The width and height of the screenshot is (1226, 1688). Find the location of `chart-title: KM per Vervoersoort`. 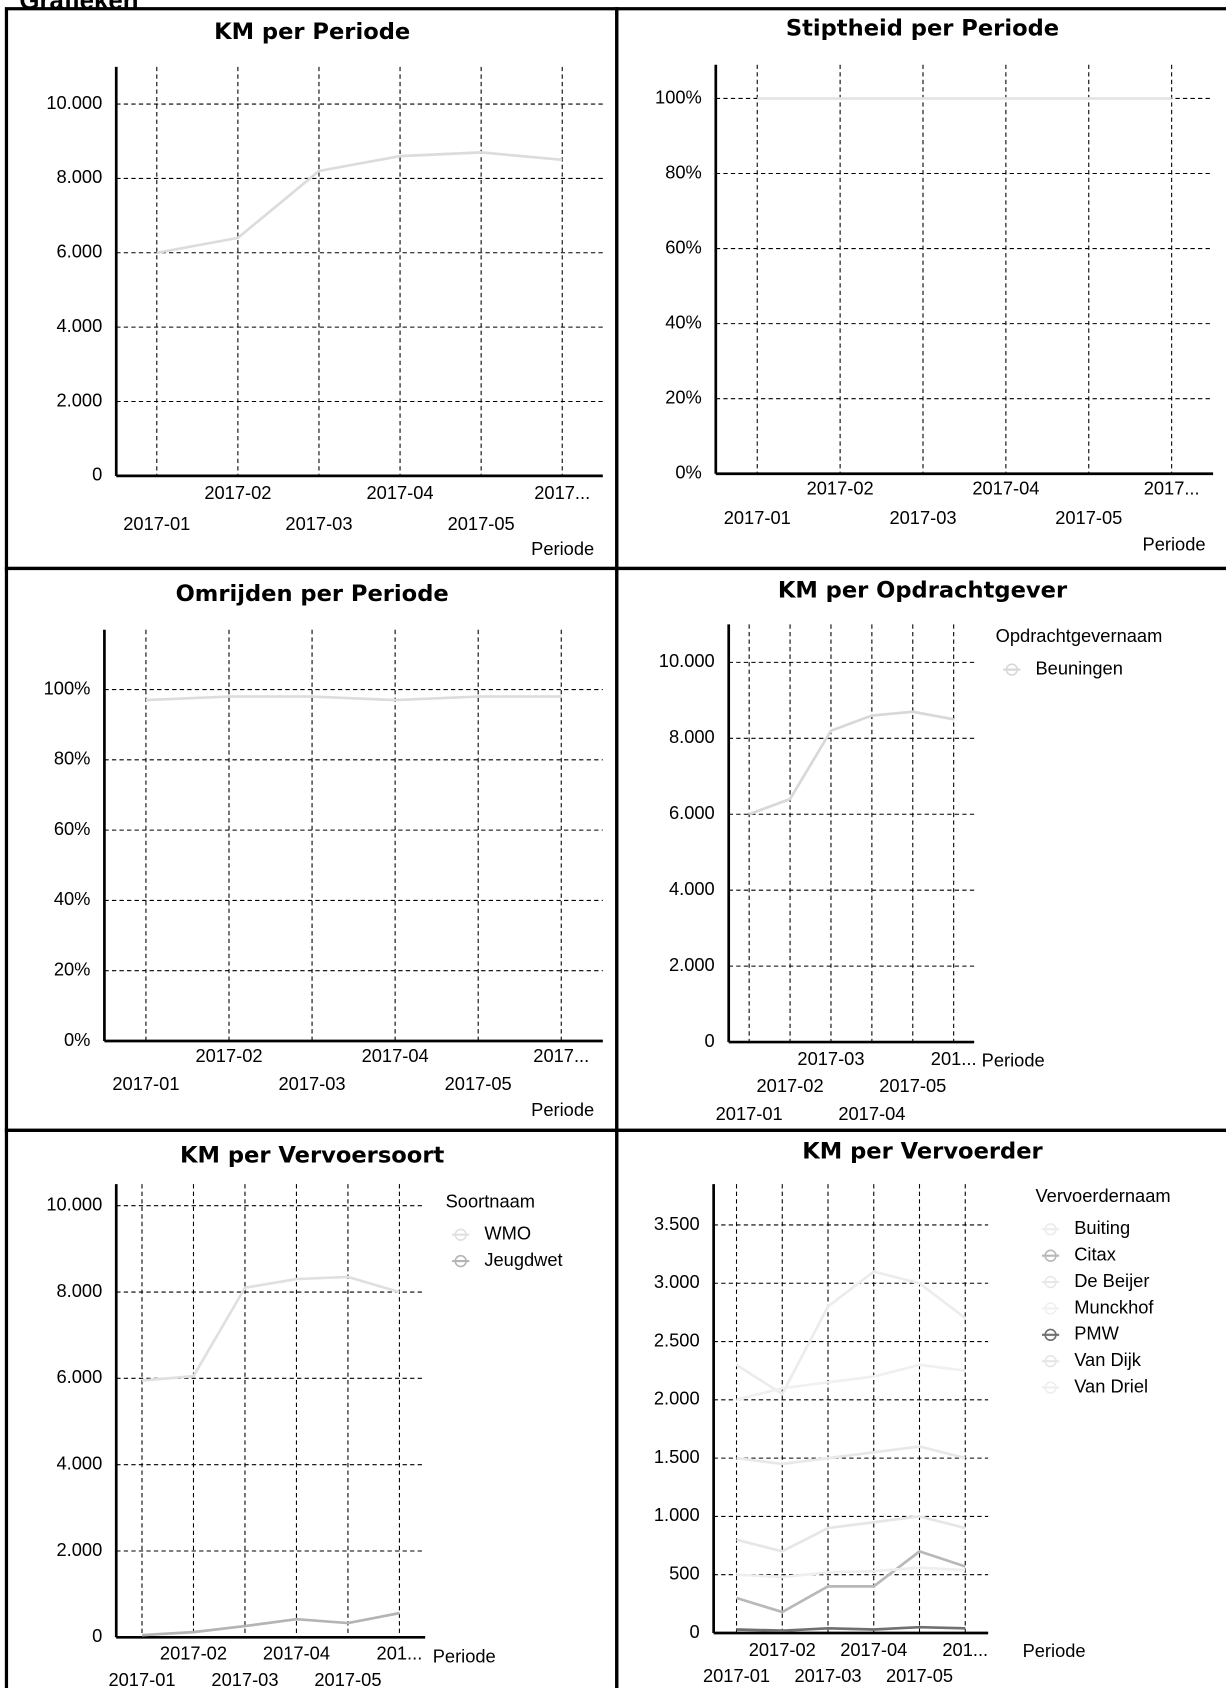

chart-title: KM per Vervoersoort is located at coordinates (312, 1156).